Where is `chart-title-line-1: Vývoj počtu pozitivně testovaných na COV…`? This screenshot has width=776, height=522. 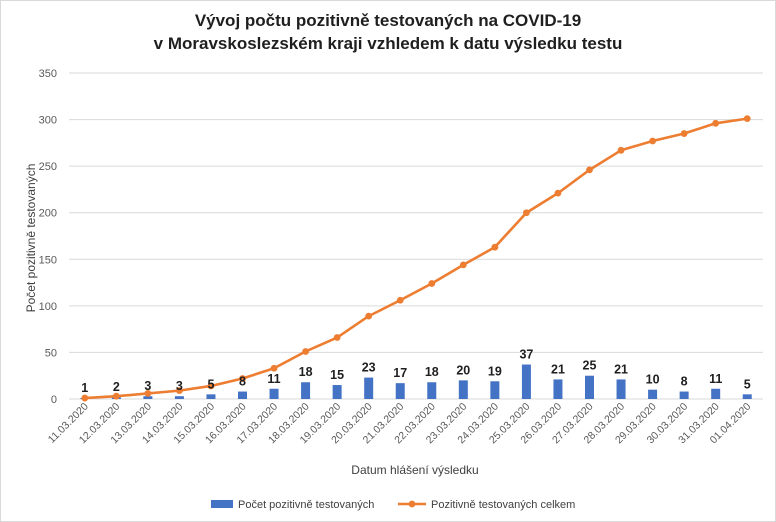 chart-title-line-1: Vývoj počtu pozitivně testovaných na COV… is located at coordinates (388, 20).